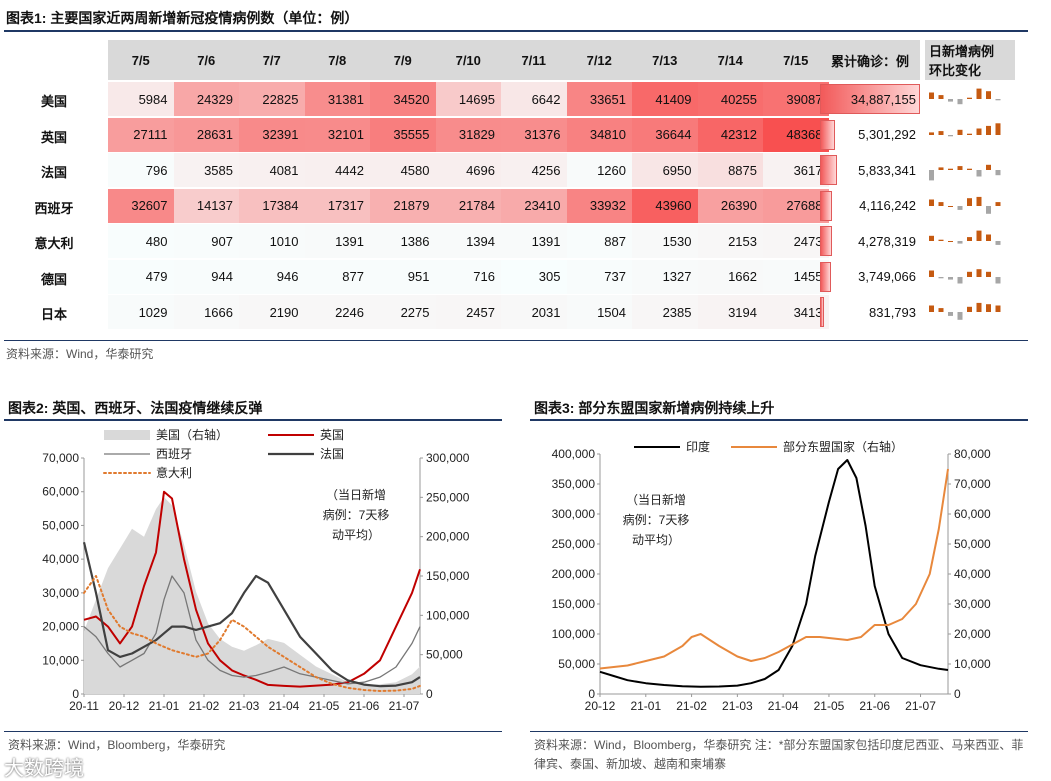 The height and width of the screenshot is (781, 1051). What do you see at coordinates (730, 276) in the screenshot?
I see `table-cell: 1662` at bounding box center [730, 276].